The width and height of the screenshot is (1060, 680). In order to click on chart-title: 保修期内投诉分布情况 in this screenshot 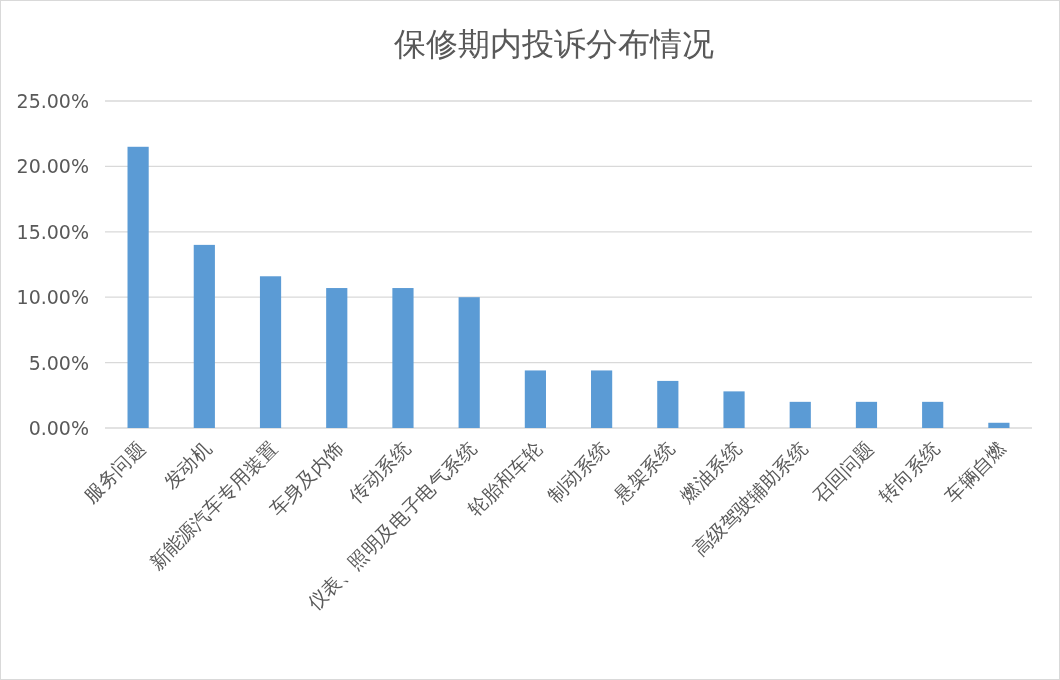, I will do `click(553, 44)`.